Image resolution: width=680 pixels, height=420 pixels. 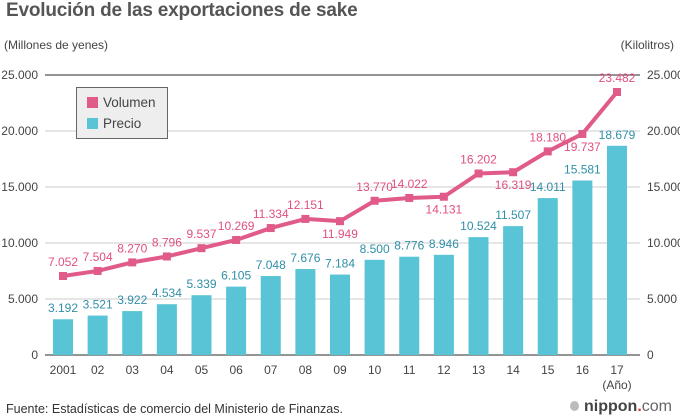 I want to click on legend-item-precio: Precio, so click(x=114, y=123).